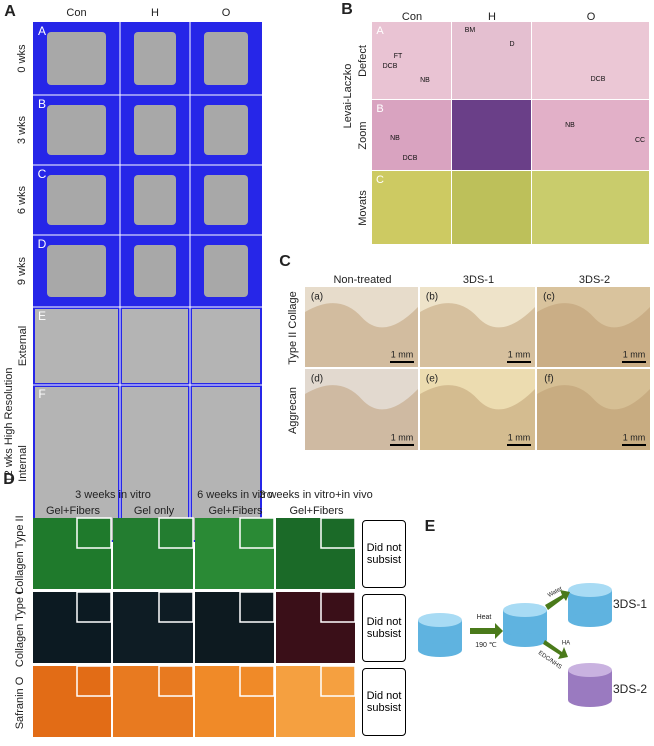 Image resolution: width=654 pixels, height=746 pixels. What do you see at coordinates (380, 180) in the screenshot?
I see `image-letter: C` at bounding box center [380, 180].